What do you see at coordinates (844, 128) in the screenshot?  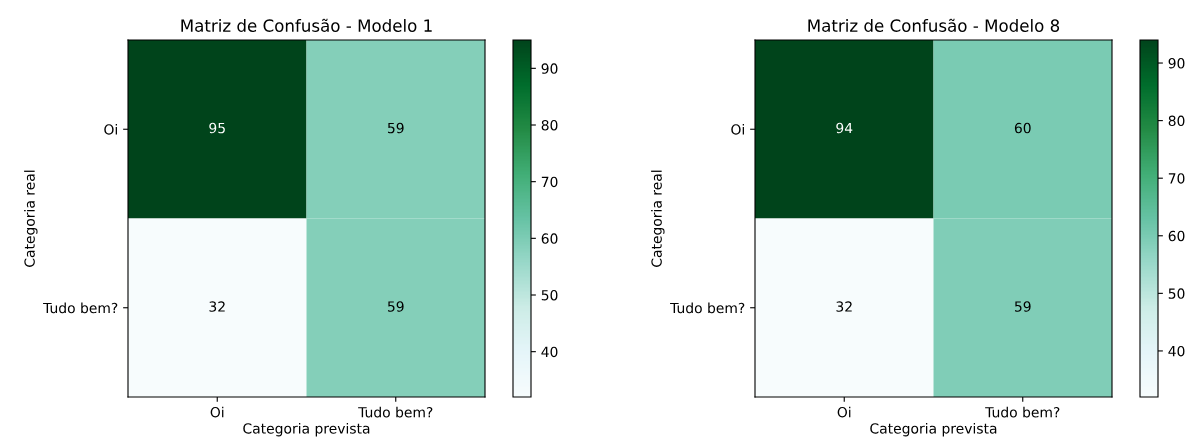 I see `data-label: 94` at bounding box center [844, 128].